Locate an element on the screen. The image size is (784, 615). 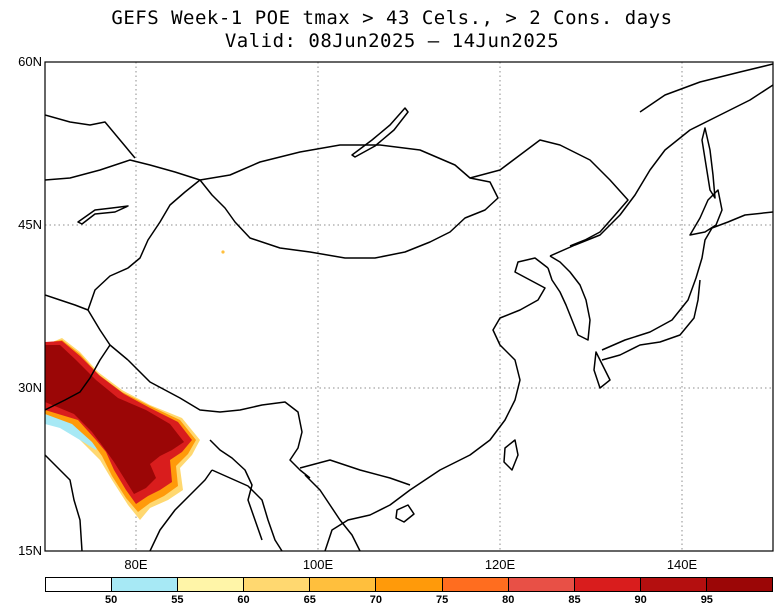
russia-kazakh-border is located at coordinates (90, 136).